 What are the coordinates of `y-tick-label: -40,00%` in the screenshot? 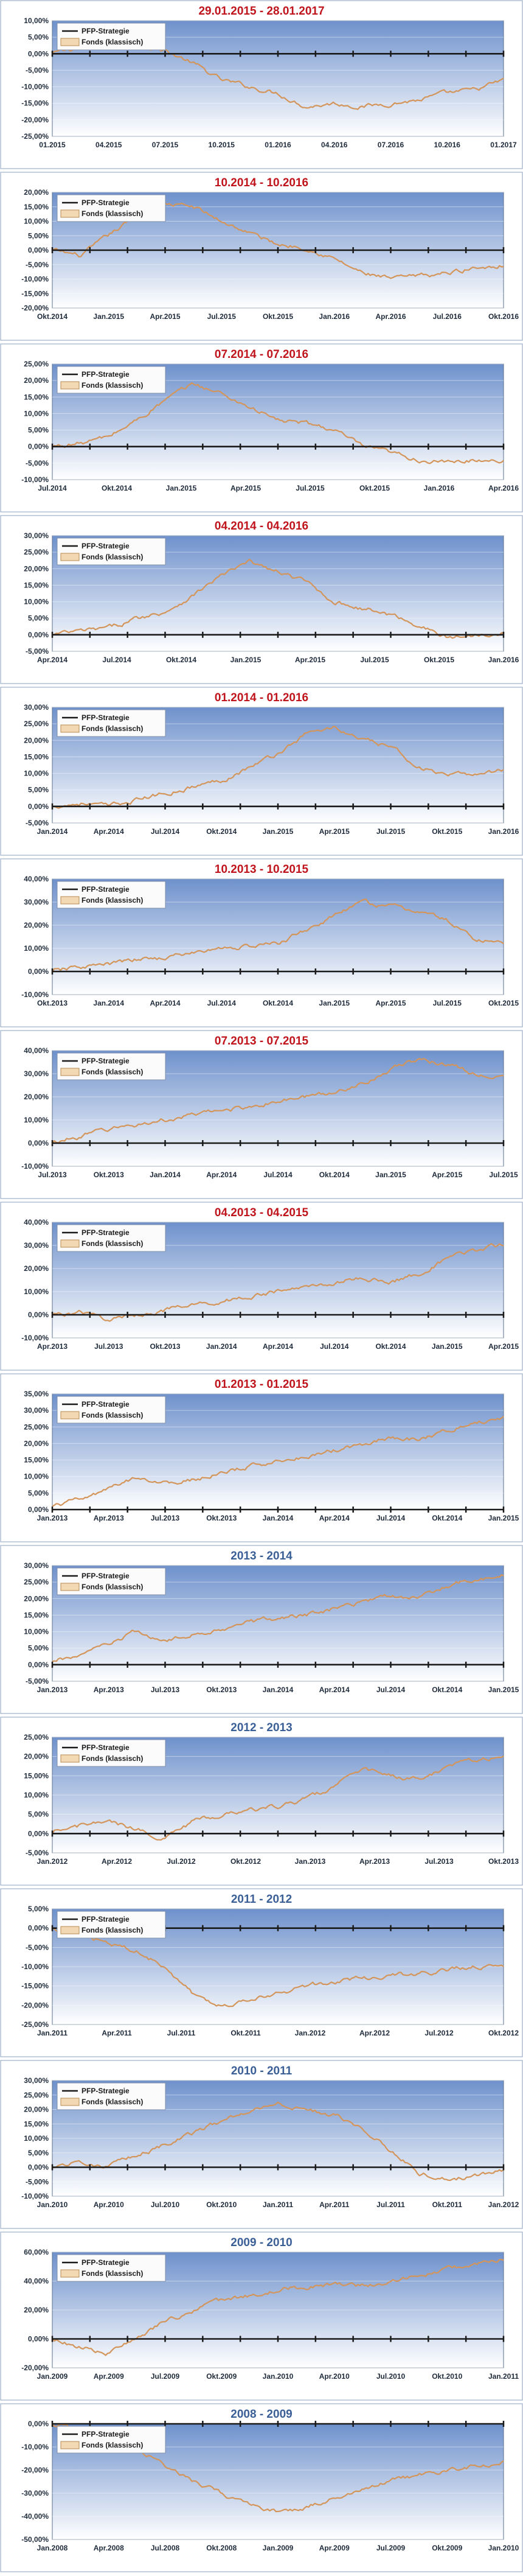 It's located at (35, 2516).